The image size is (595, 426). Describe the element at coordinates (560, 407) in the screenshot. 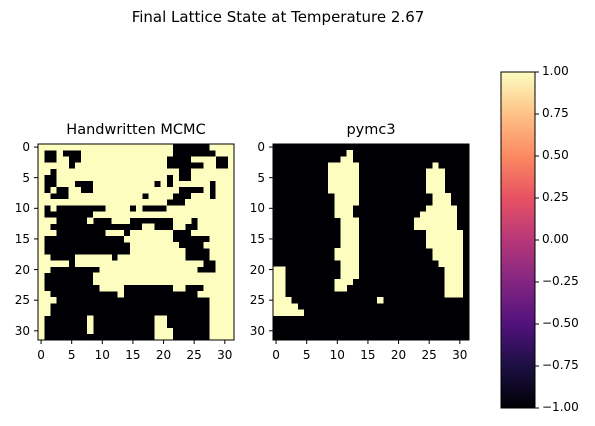

I see `colorbar-tick-label: −1.00` at that location.